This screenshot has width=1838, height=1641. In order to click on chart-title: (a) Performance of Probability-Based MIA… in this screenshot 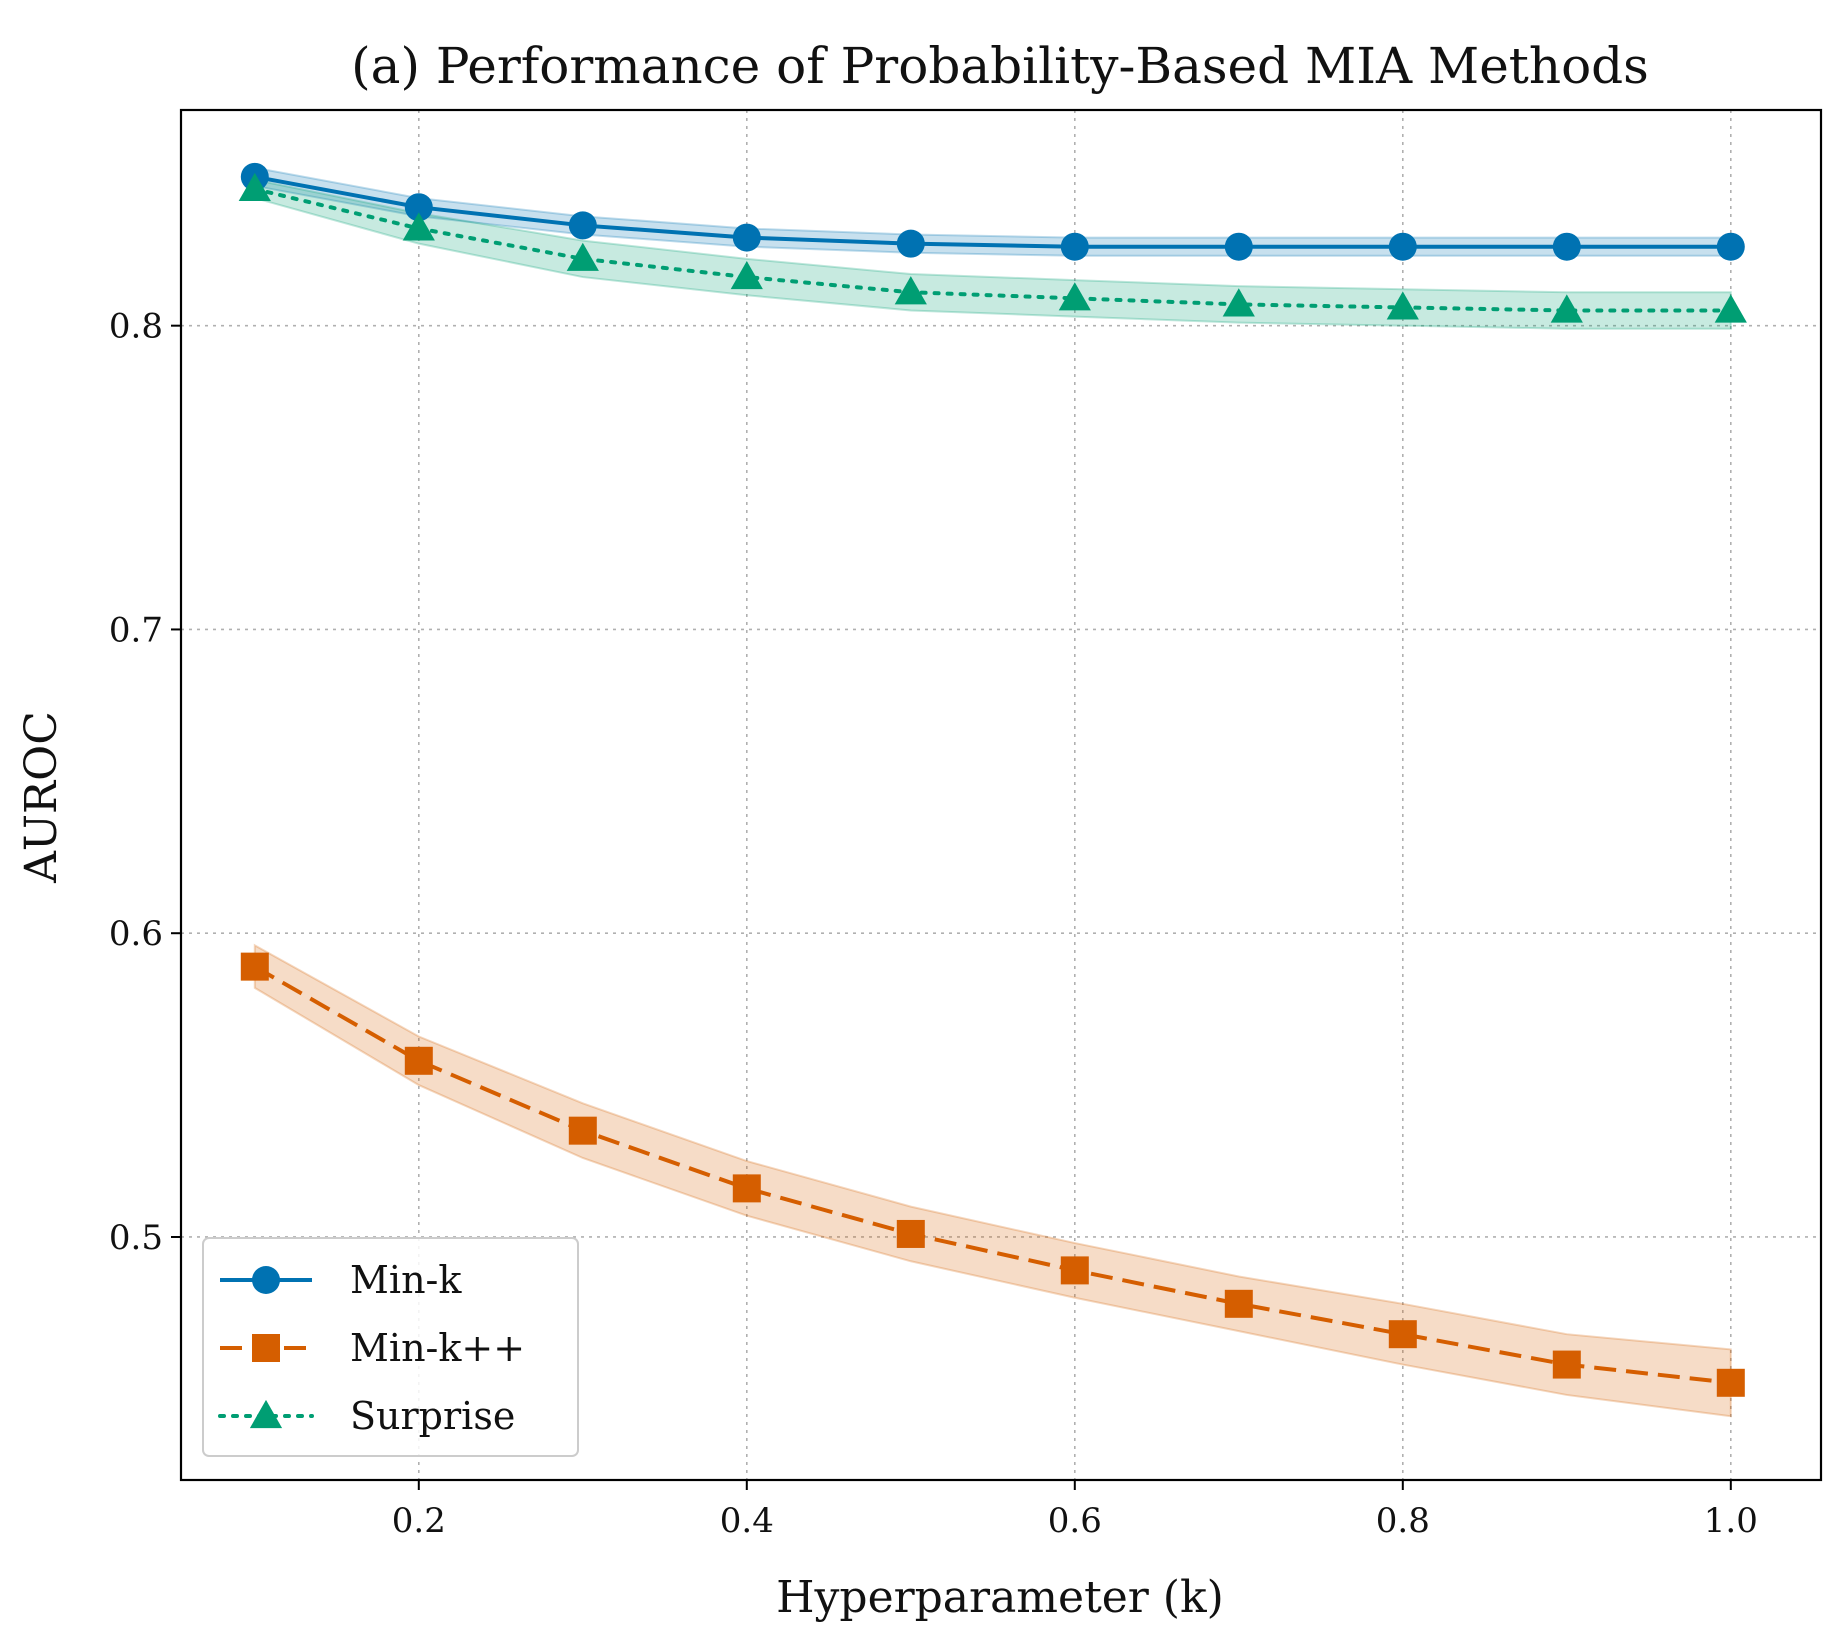, I will do `click(1000, 66)`.